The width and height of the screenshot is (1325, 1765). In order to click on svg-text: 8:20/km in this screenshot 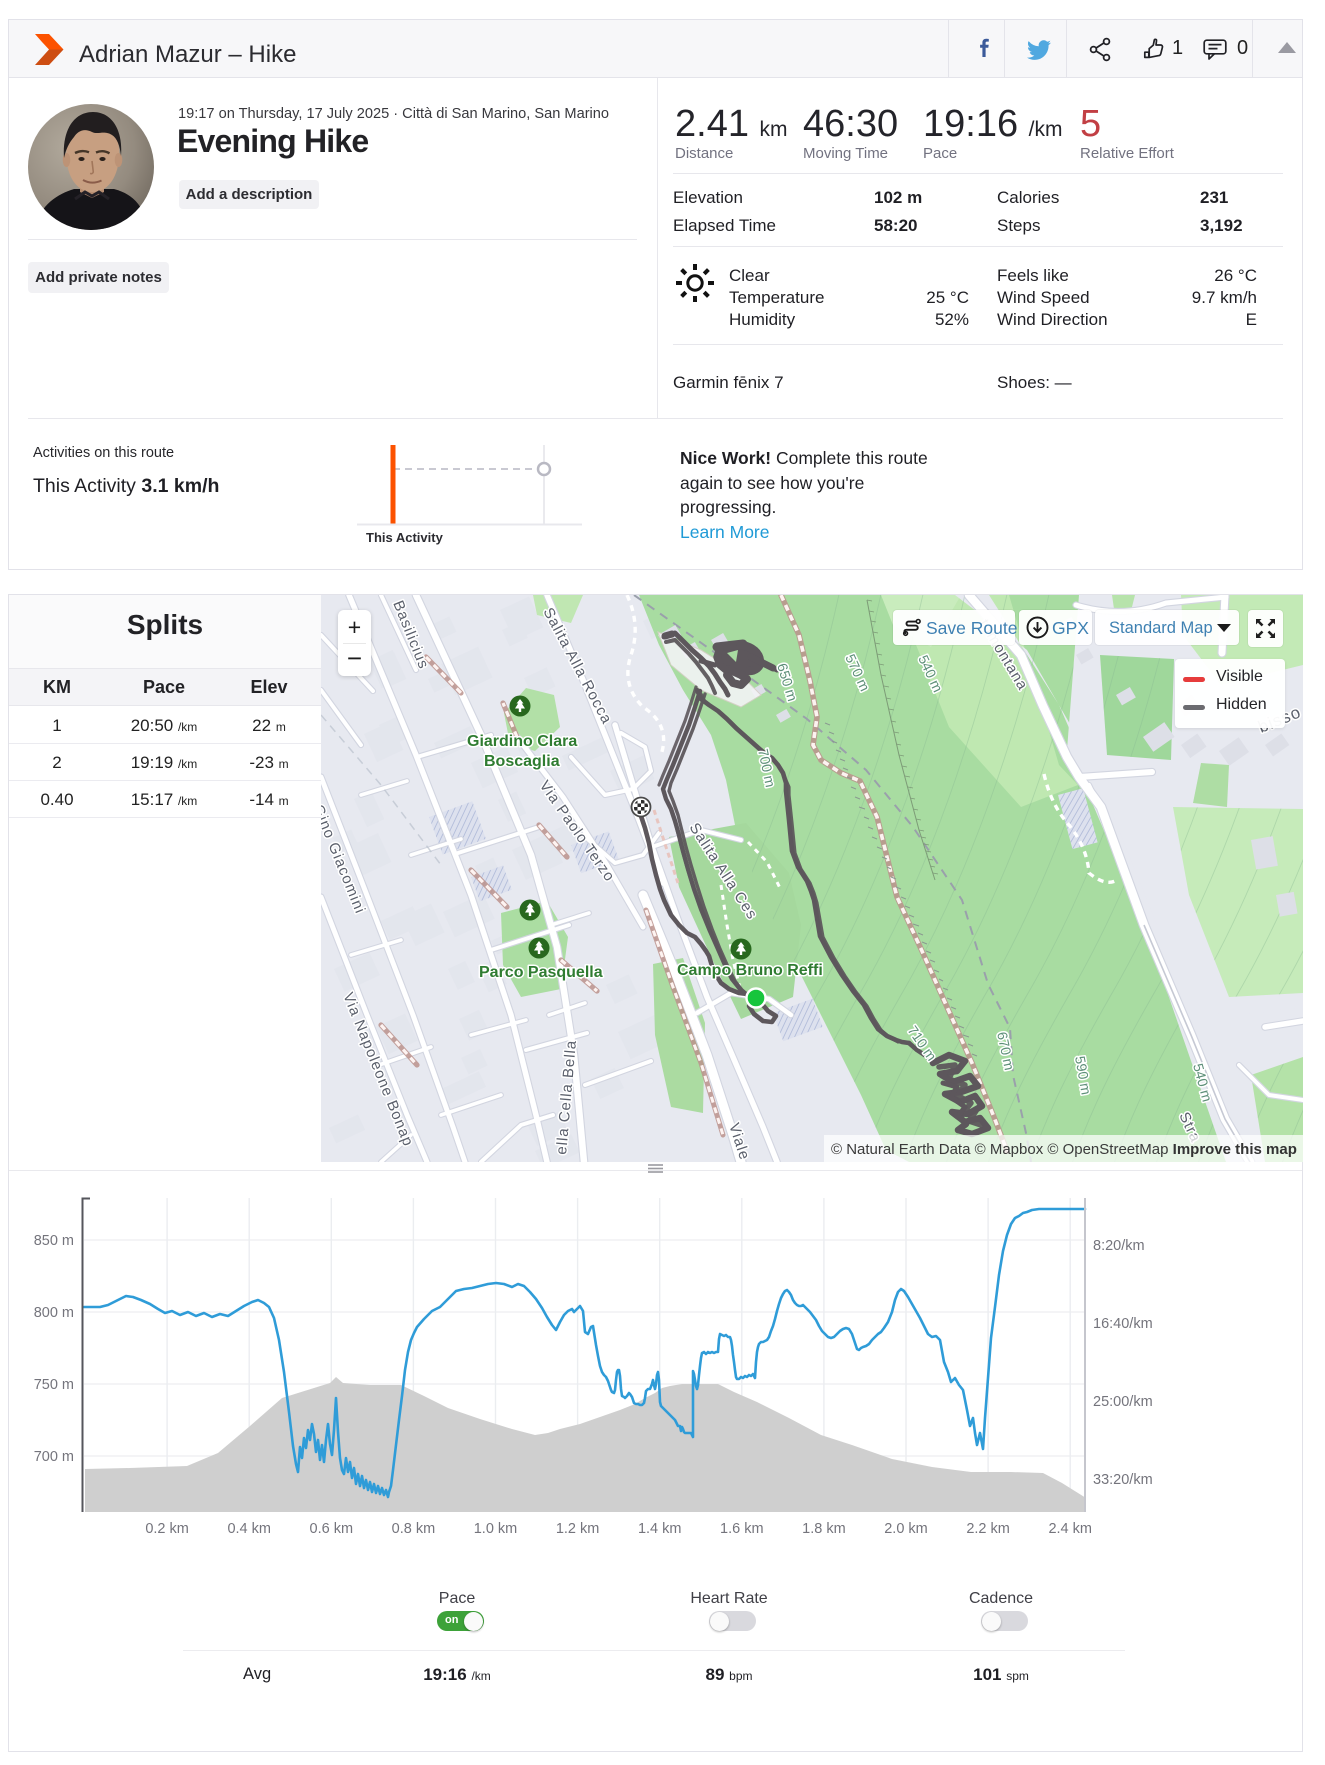, I will do `click(1119, 1246)`.